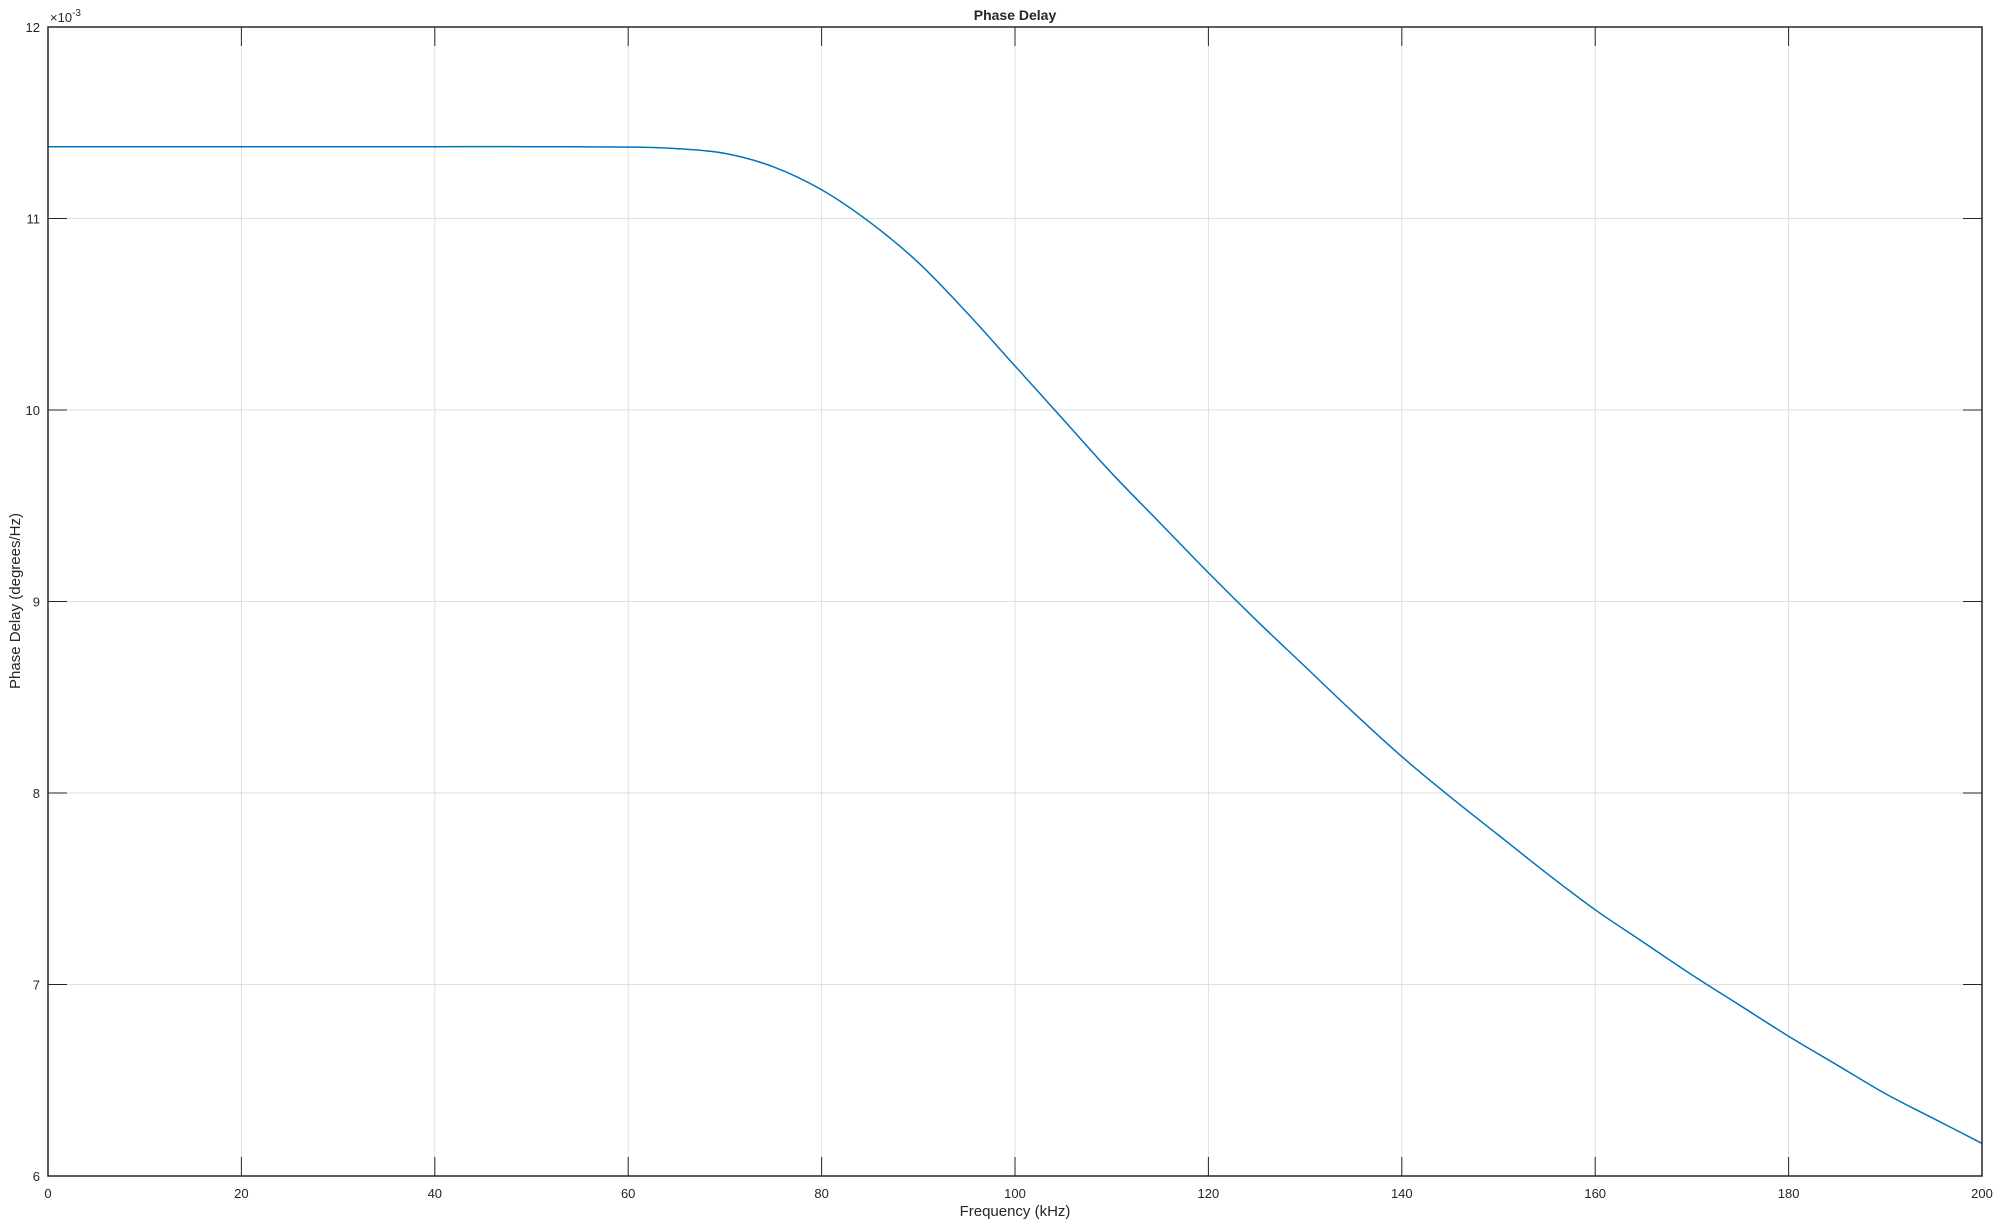  I want to click on x-tick-label: 200, so click(1982, 1193).